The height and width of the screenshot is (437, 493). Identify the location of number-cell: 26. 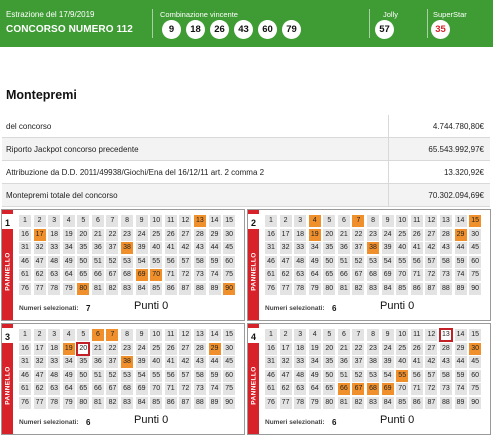
(170, 348).